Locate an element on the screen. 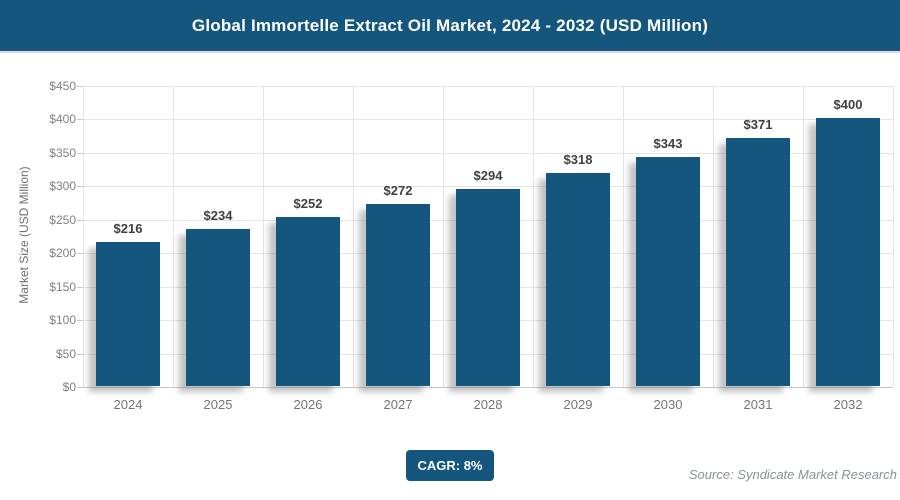 This screenshot has height=500, width=900. bar-value-label: $294 is located at coordinates (488, 175).